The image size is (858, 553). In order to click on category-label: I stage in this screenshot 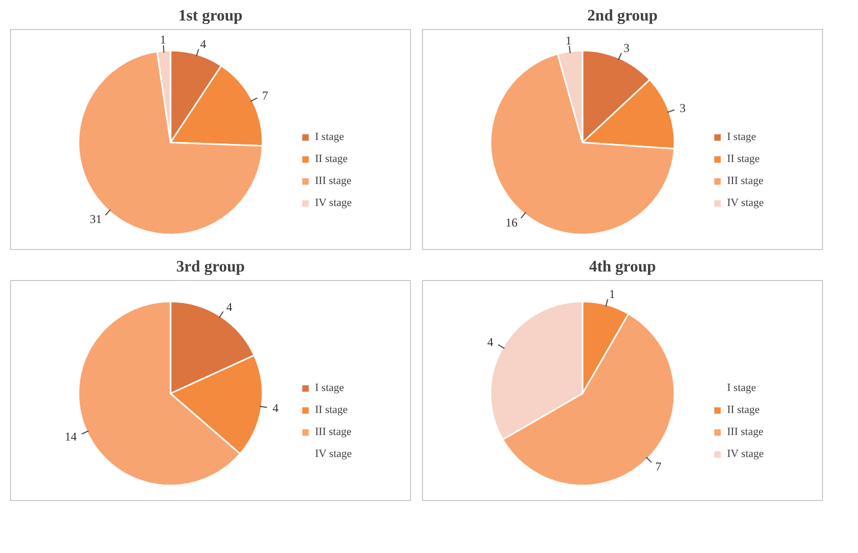, I will do `click(741, 388)`.